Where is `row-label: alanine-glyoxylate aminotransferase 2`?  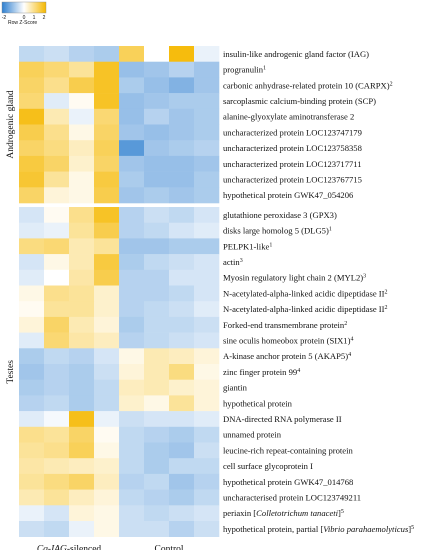 row-label: alanine-glyoxylate aminotransferase 2 is located at coordinates (288, 117).